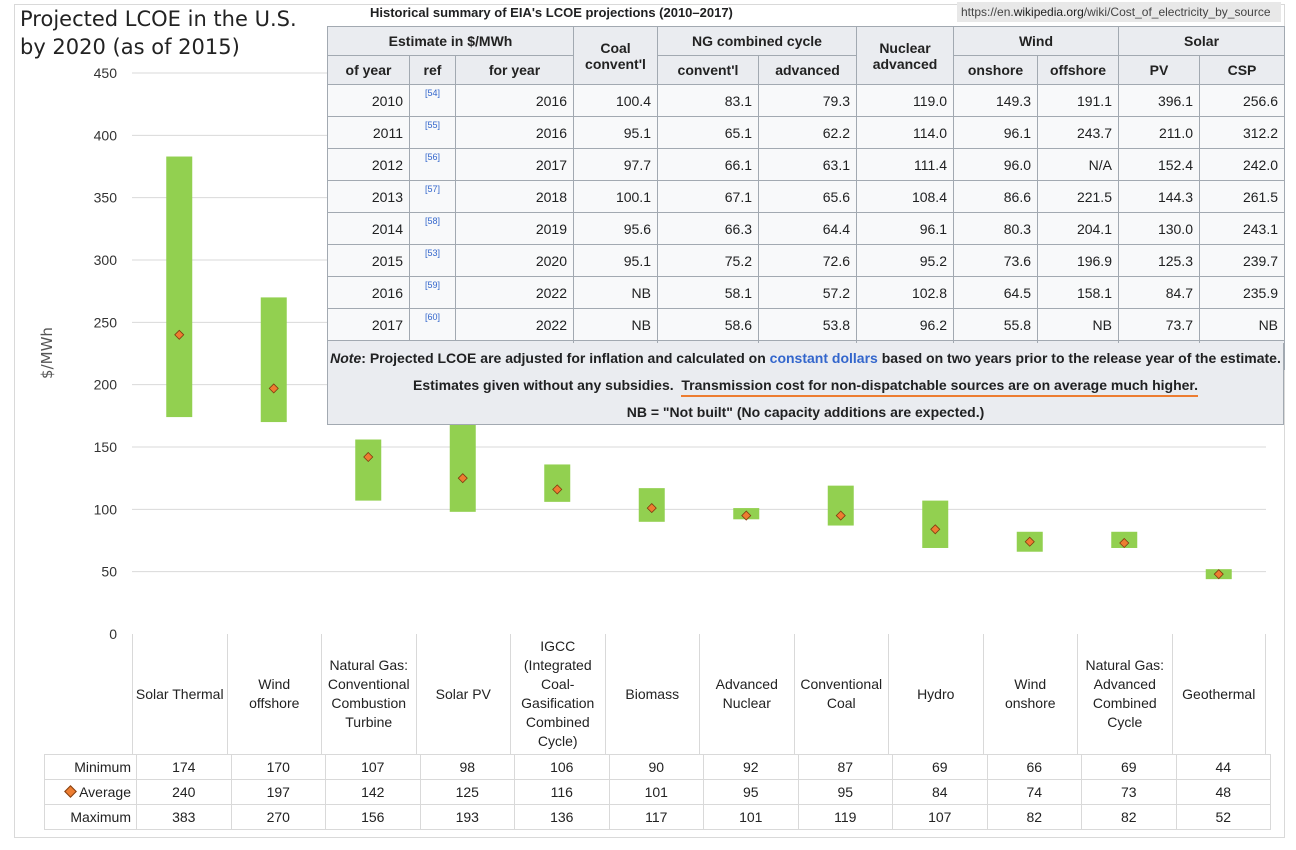 The height and width of the screenshot is (850, 1296). I want to click on header-wind: Wind, so click(1036, 41).